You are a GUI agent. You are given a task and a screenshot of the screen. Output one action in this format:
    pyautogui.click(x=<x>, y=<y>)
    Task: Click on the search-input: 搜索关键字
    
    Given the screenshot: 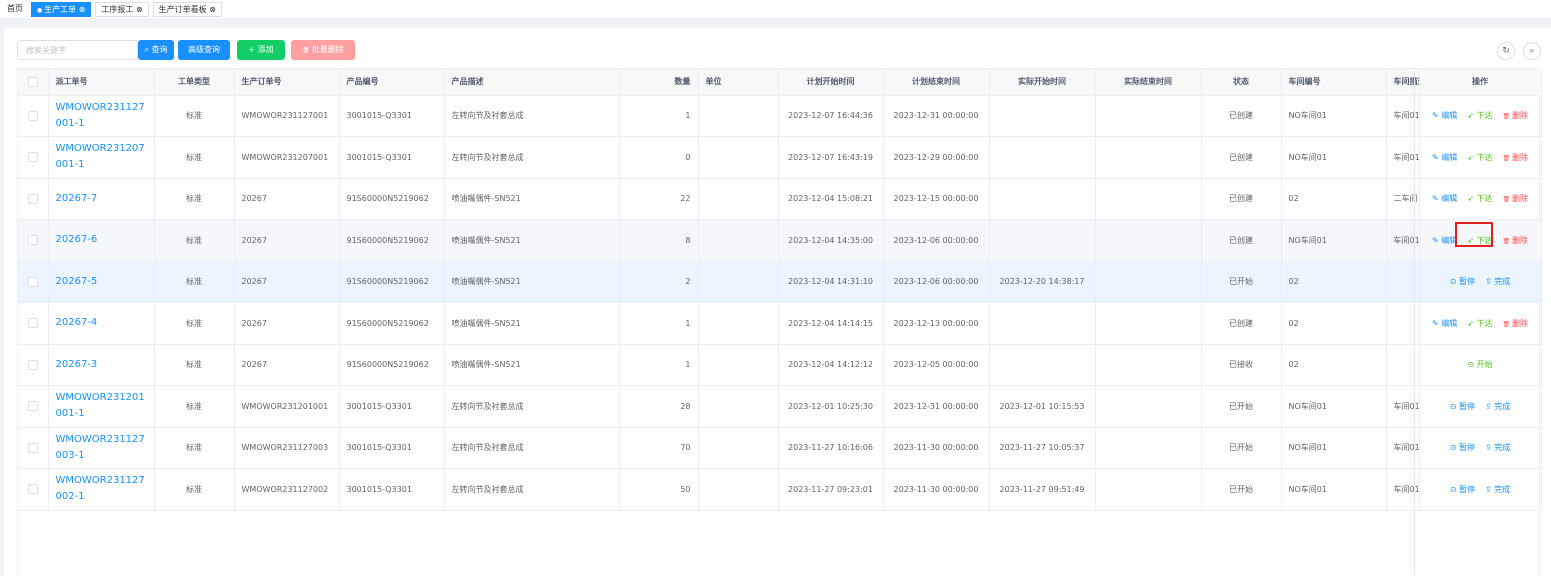 What is the action you would take?
    pyautogui.click(x=77, y=50)
    